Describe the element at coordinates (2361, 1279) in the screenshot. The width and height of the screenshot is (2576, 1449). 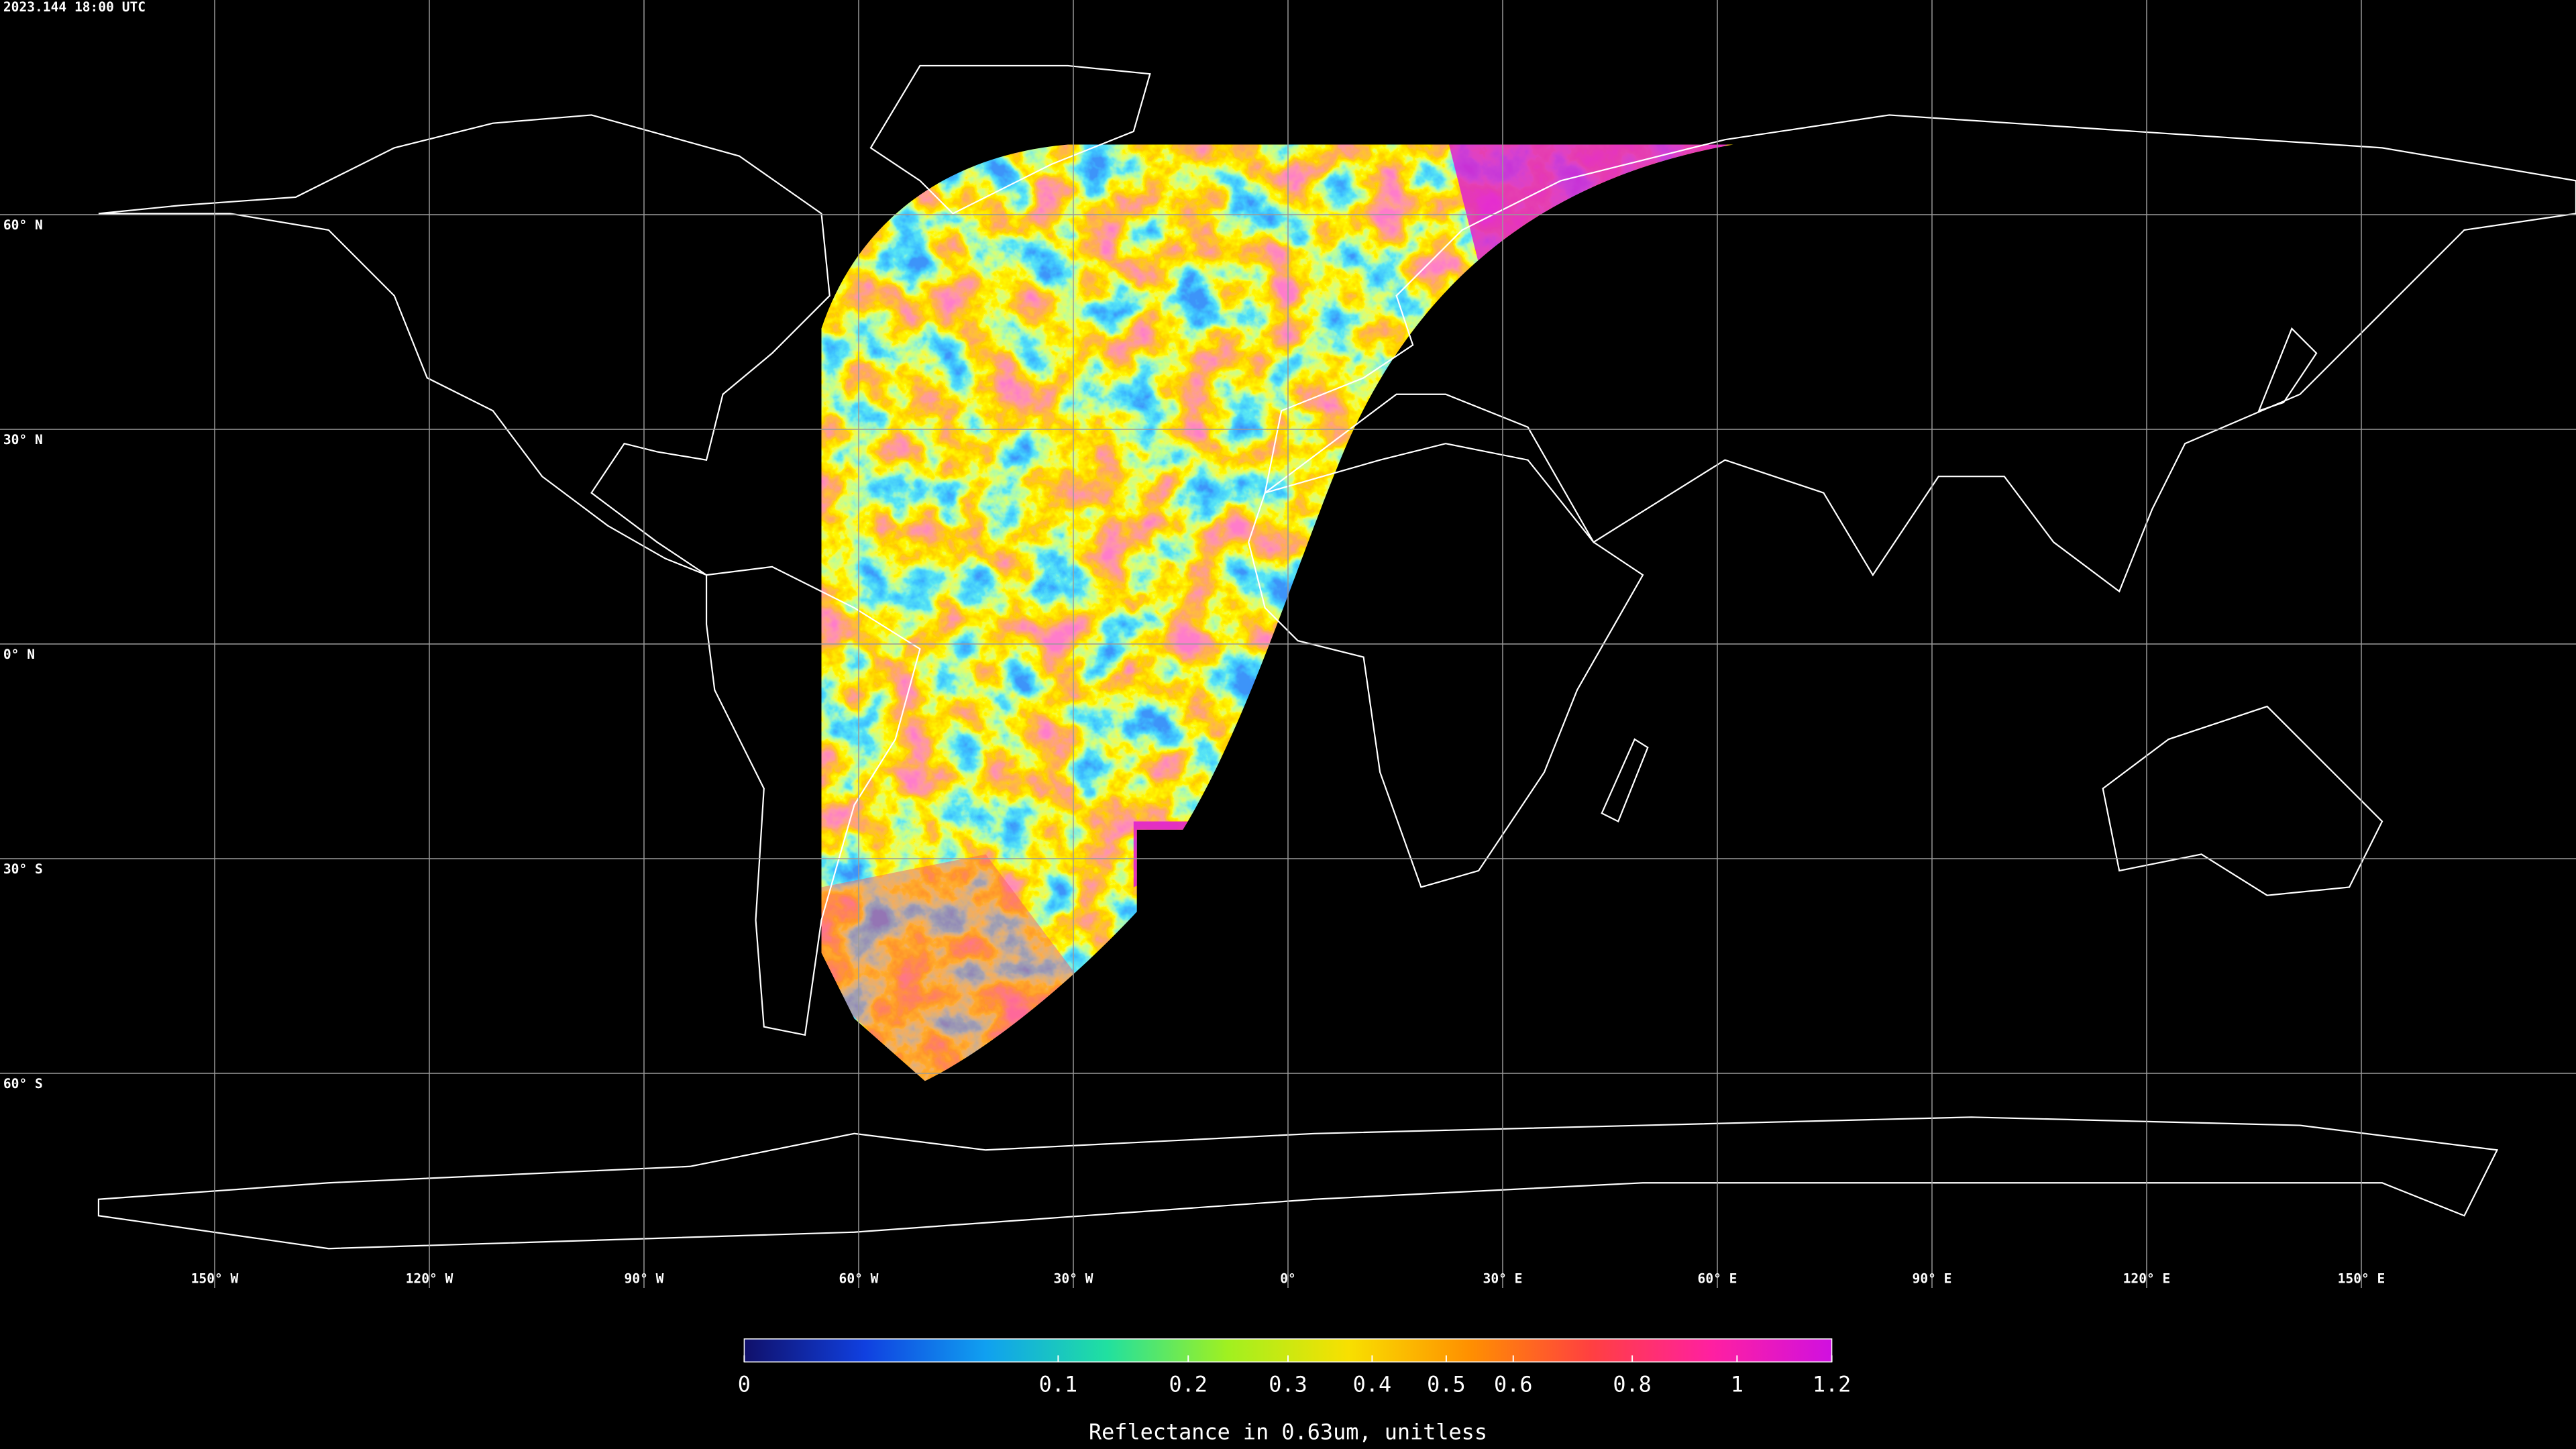
I see `lon-label: 150° E` at that location.